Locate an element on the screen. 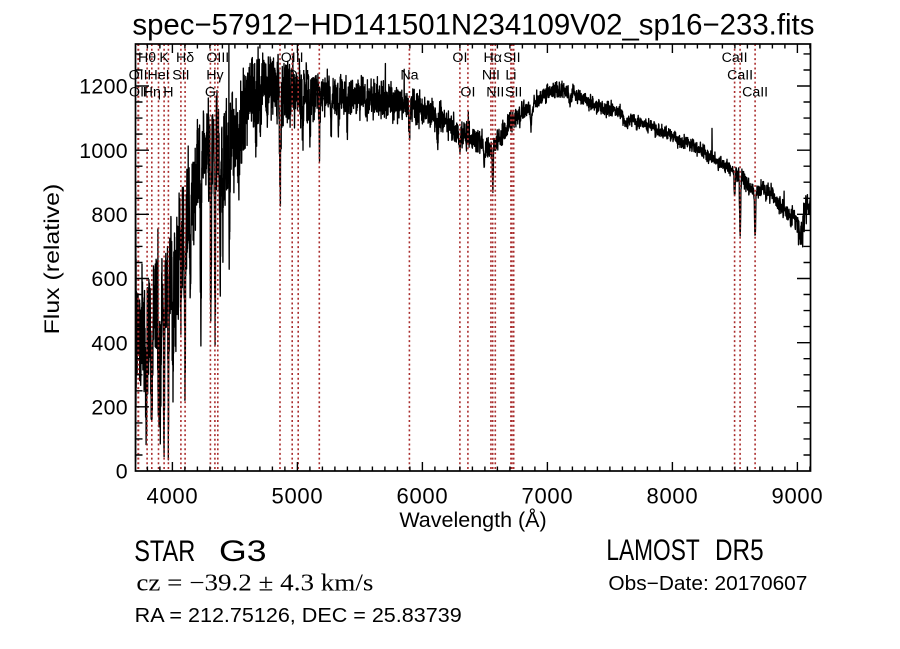  svg-text: G is located at coordinates (210, 93).